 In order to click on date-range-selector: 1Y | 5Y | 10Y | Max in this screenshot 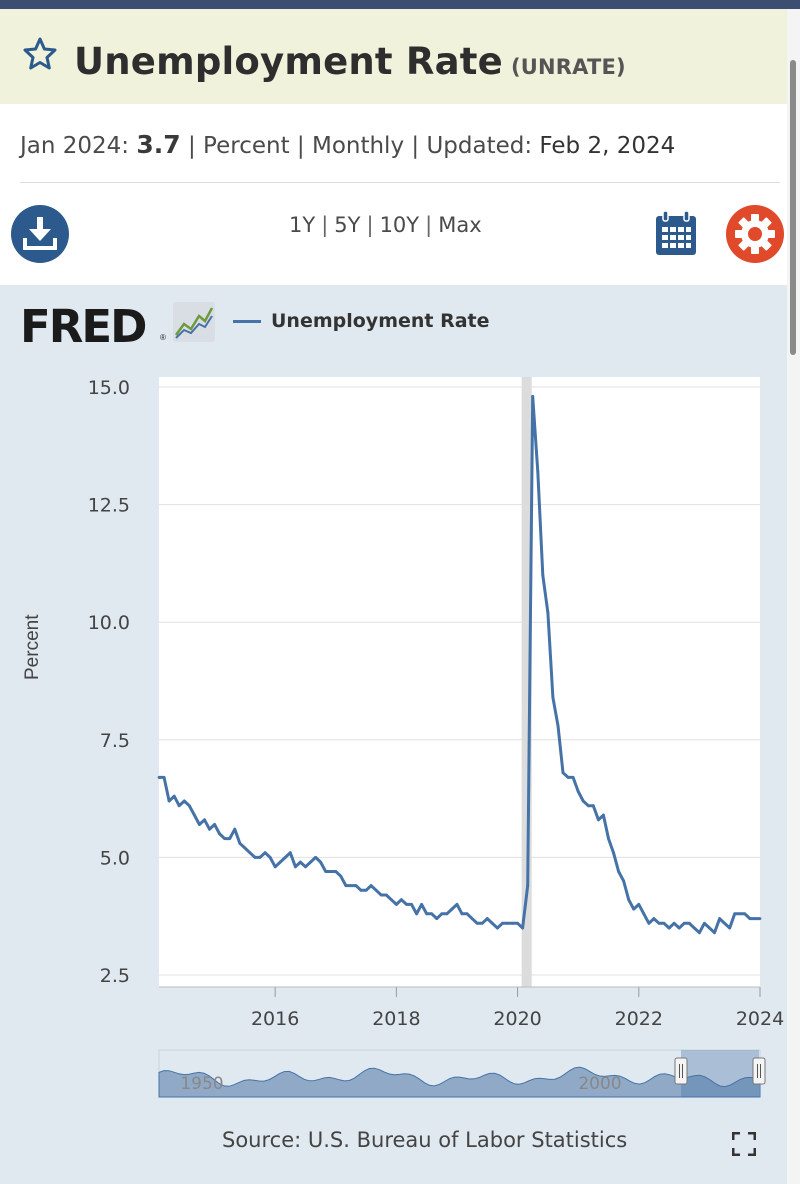, I will do `click(385, 225)`.